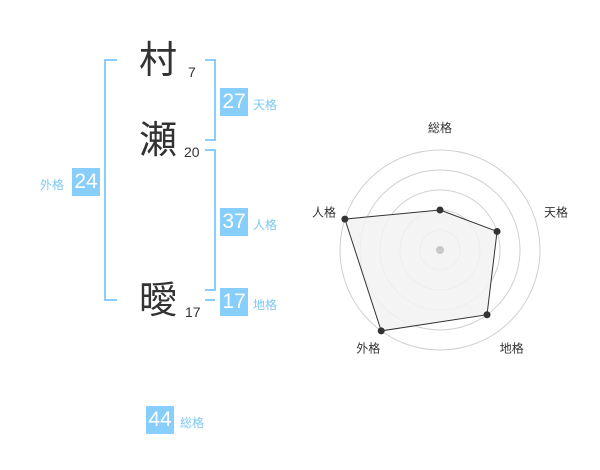  I want to click on stroke-count-2: 20, so click(192, 152).